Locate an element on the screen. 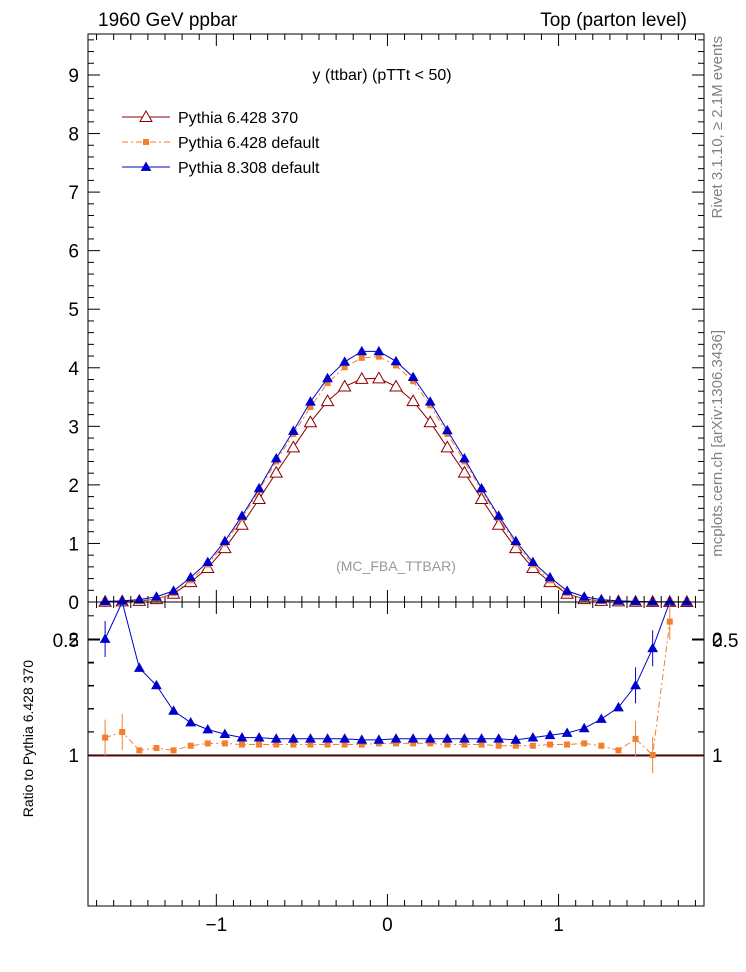 The height and width of the screenshot is (972, 746). y-tick-label: 7 is located at coordinates (73, 193).